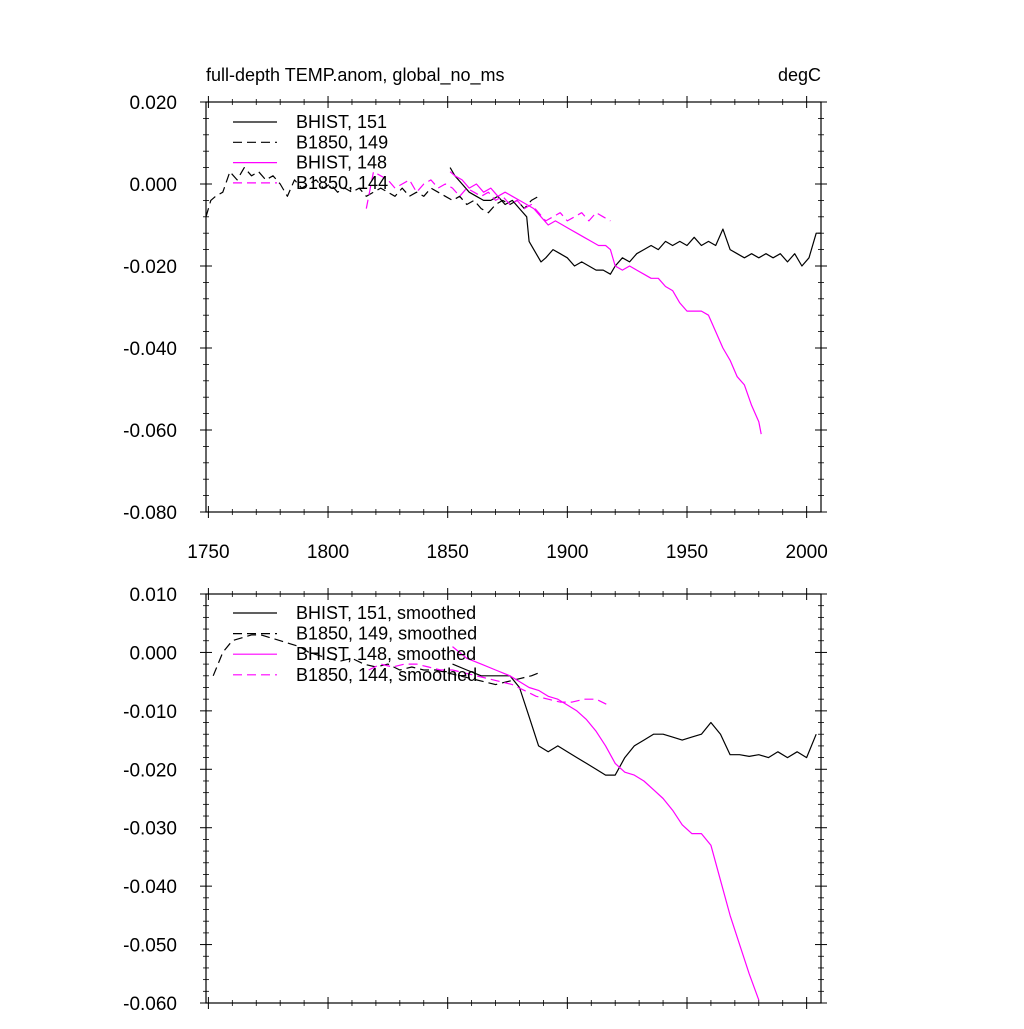  What do you see at coordinates (386, 613) in the screenshot?
I see `legend-label: BHIST, 151, smoothed` at bounding box center [386, 613].